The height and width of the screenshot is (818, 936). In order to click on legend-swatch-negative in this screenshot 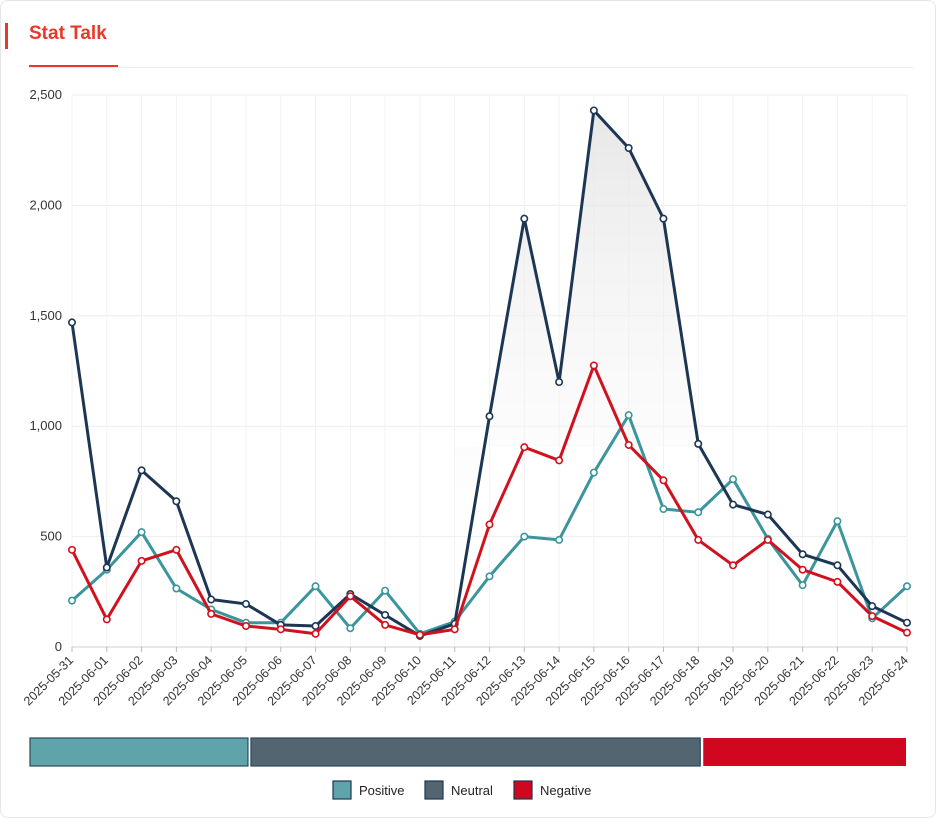, I will do `click(523, 790)`.